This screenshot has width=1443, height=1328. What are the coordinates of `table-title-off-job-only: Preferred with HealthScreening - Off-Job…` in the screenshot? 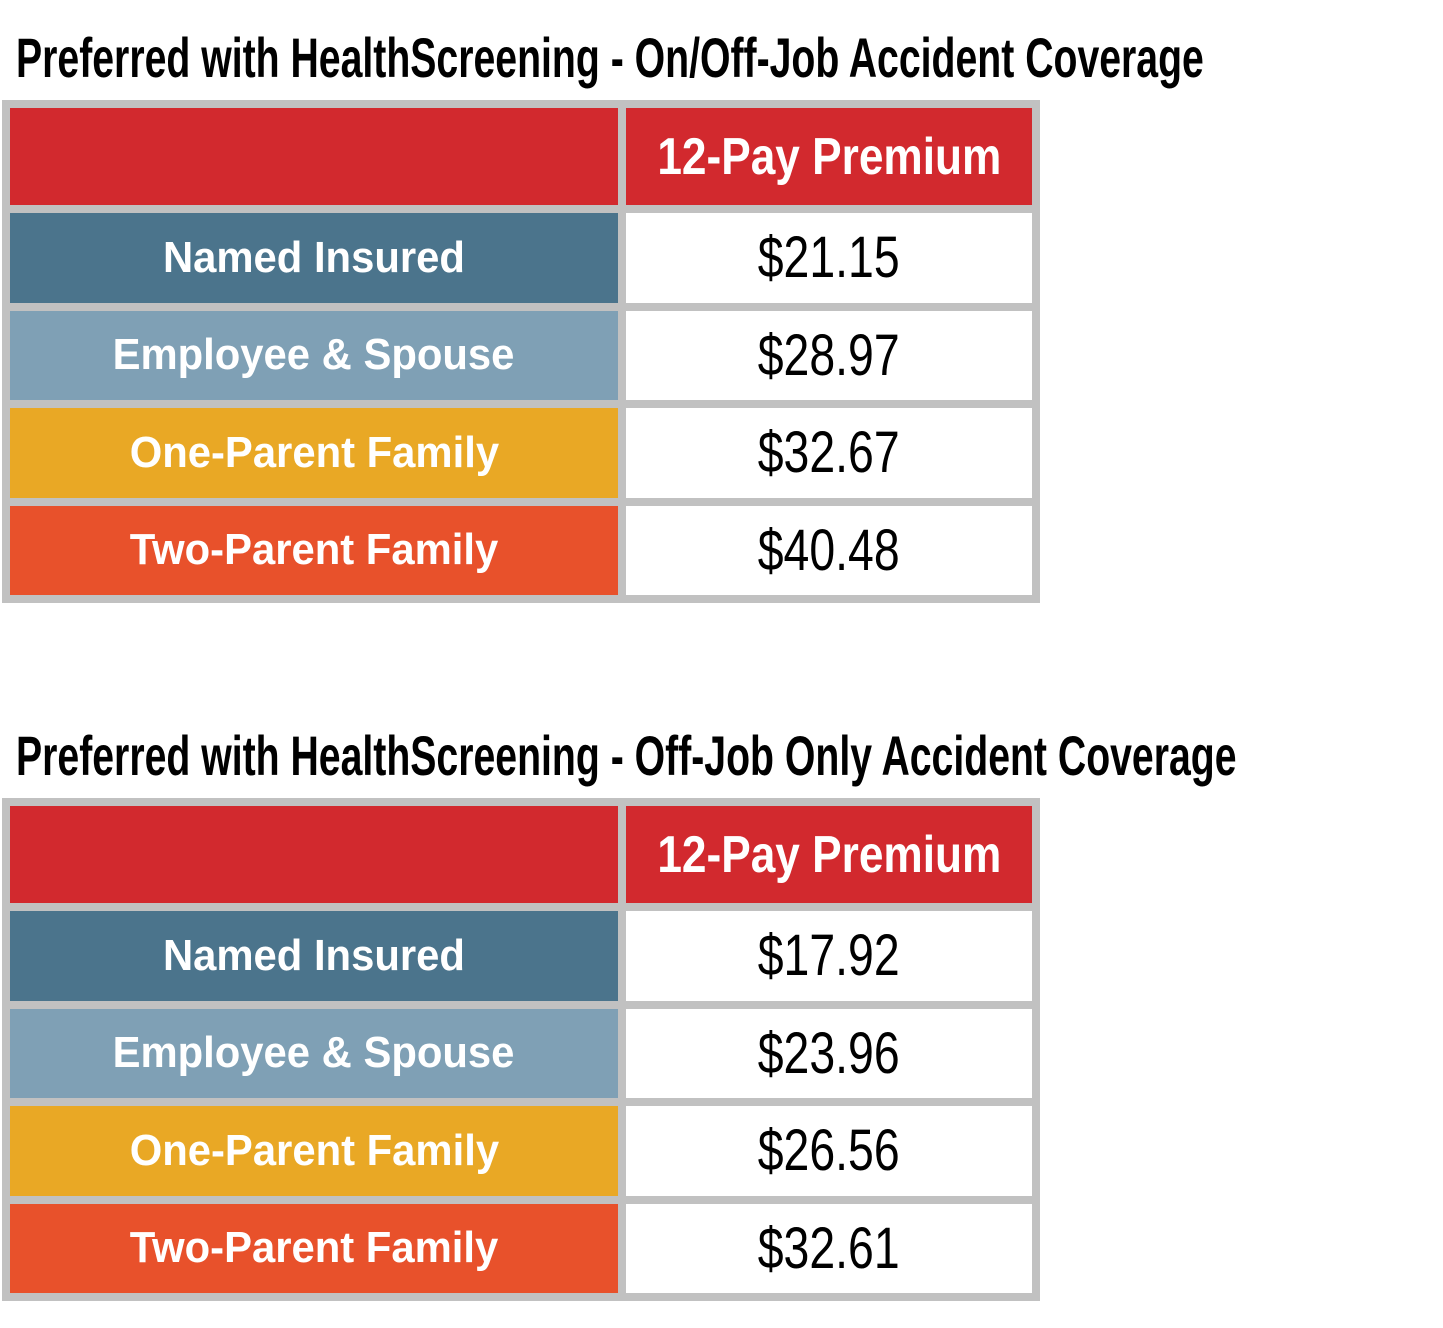 It's located at (721, 756).